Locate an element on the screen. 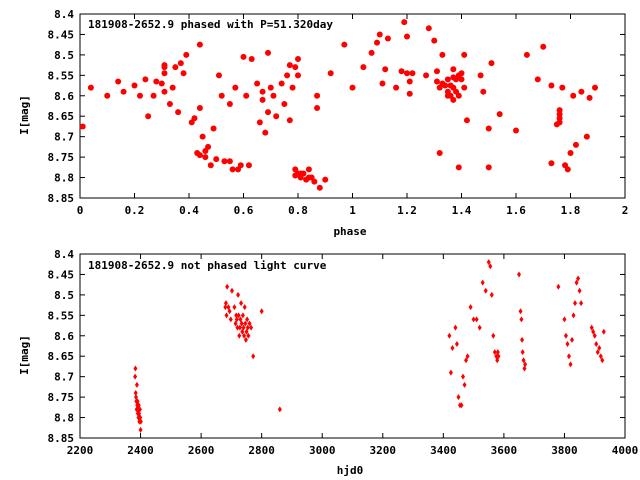 The width and height of the screenshot is (640, 480). chart-top-ylabel: I[mag] is located at coordinates (24, 115).